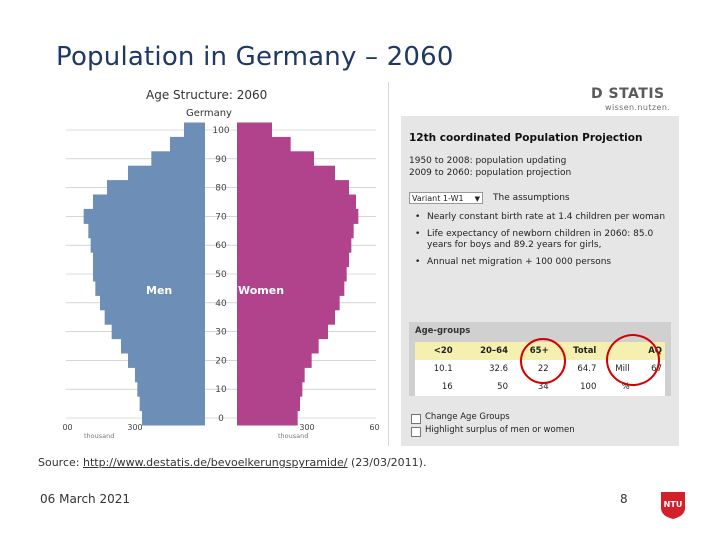  I want to click on slide-title: Population in Germany – 2060, so click(255, 57).